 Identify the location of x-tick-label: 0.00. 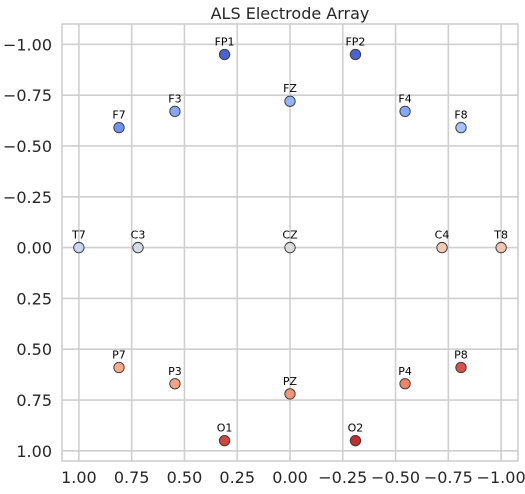
(290, 477).